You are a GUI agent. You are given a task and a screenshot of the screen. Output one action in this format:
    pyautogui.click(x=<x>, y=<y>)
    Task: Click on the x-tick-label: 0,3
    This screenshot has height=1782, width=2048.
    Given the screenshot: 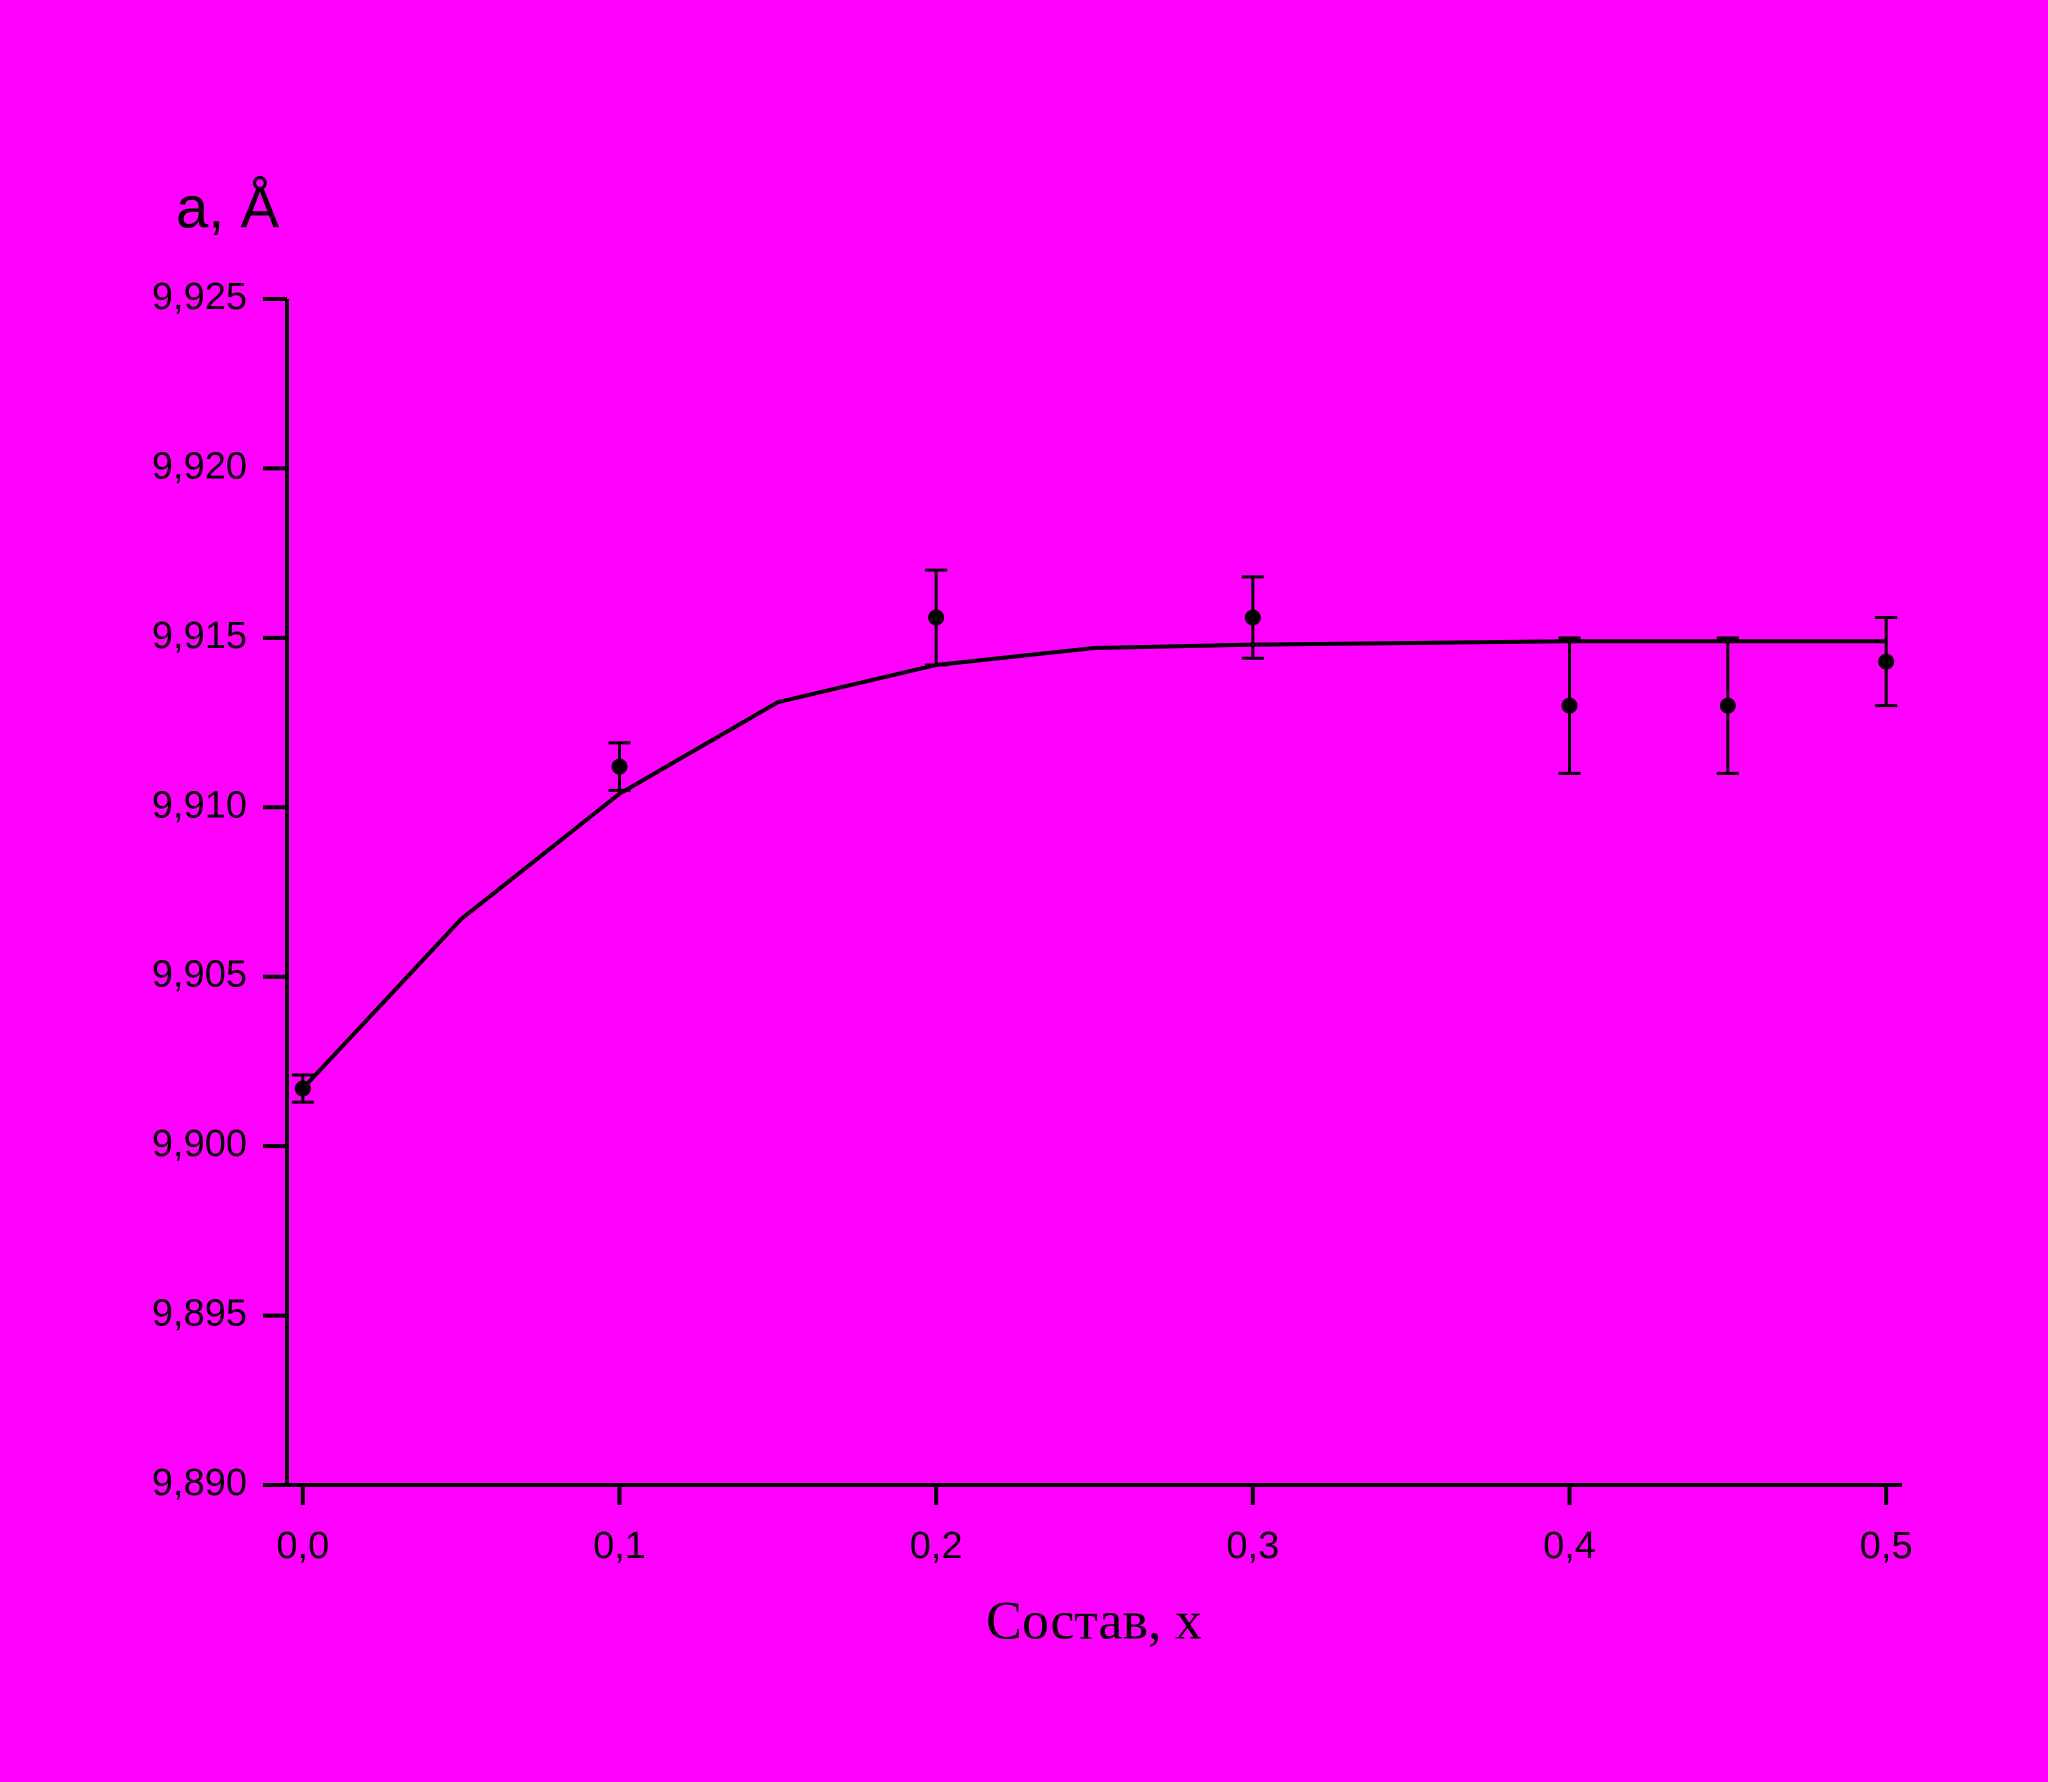 What is the action you would take?
    pyautogui.click(x=1252, y=1546)
    